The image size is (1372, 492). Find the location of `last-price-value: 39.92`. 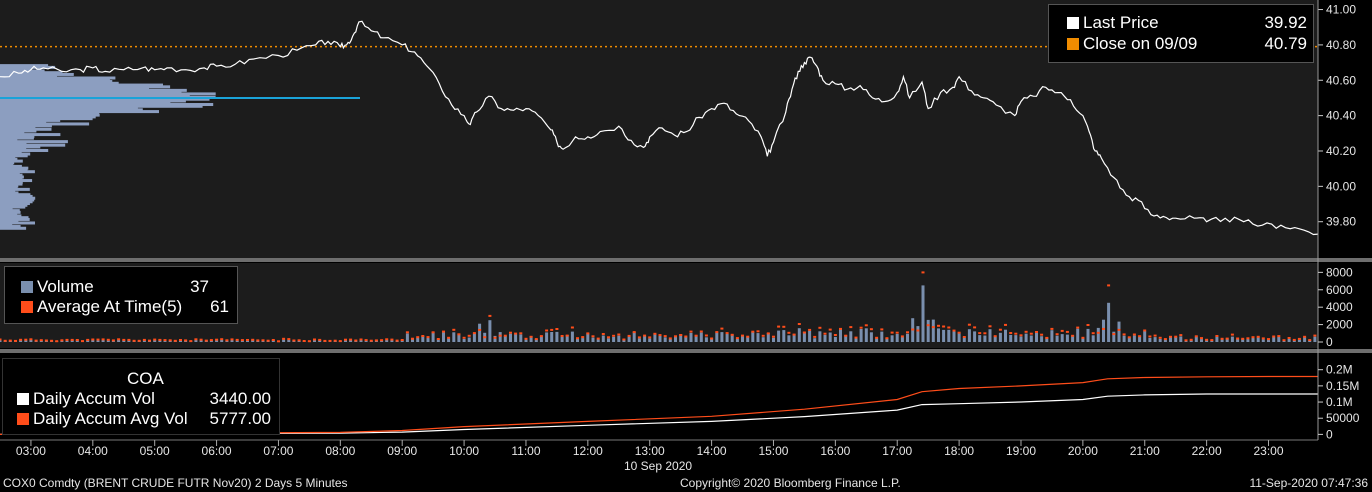

last-price-value: 39.92 is located at coordinates (1285, 22).